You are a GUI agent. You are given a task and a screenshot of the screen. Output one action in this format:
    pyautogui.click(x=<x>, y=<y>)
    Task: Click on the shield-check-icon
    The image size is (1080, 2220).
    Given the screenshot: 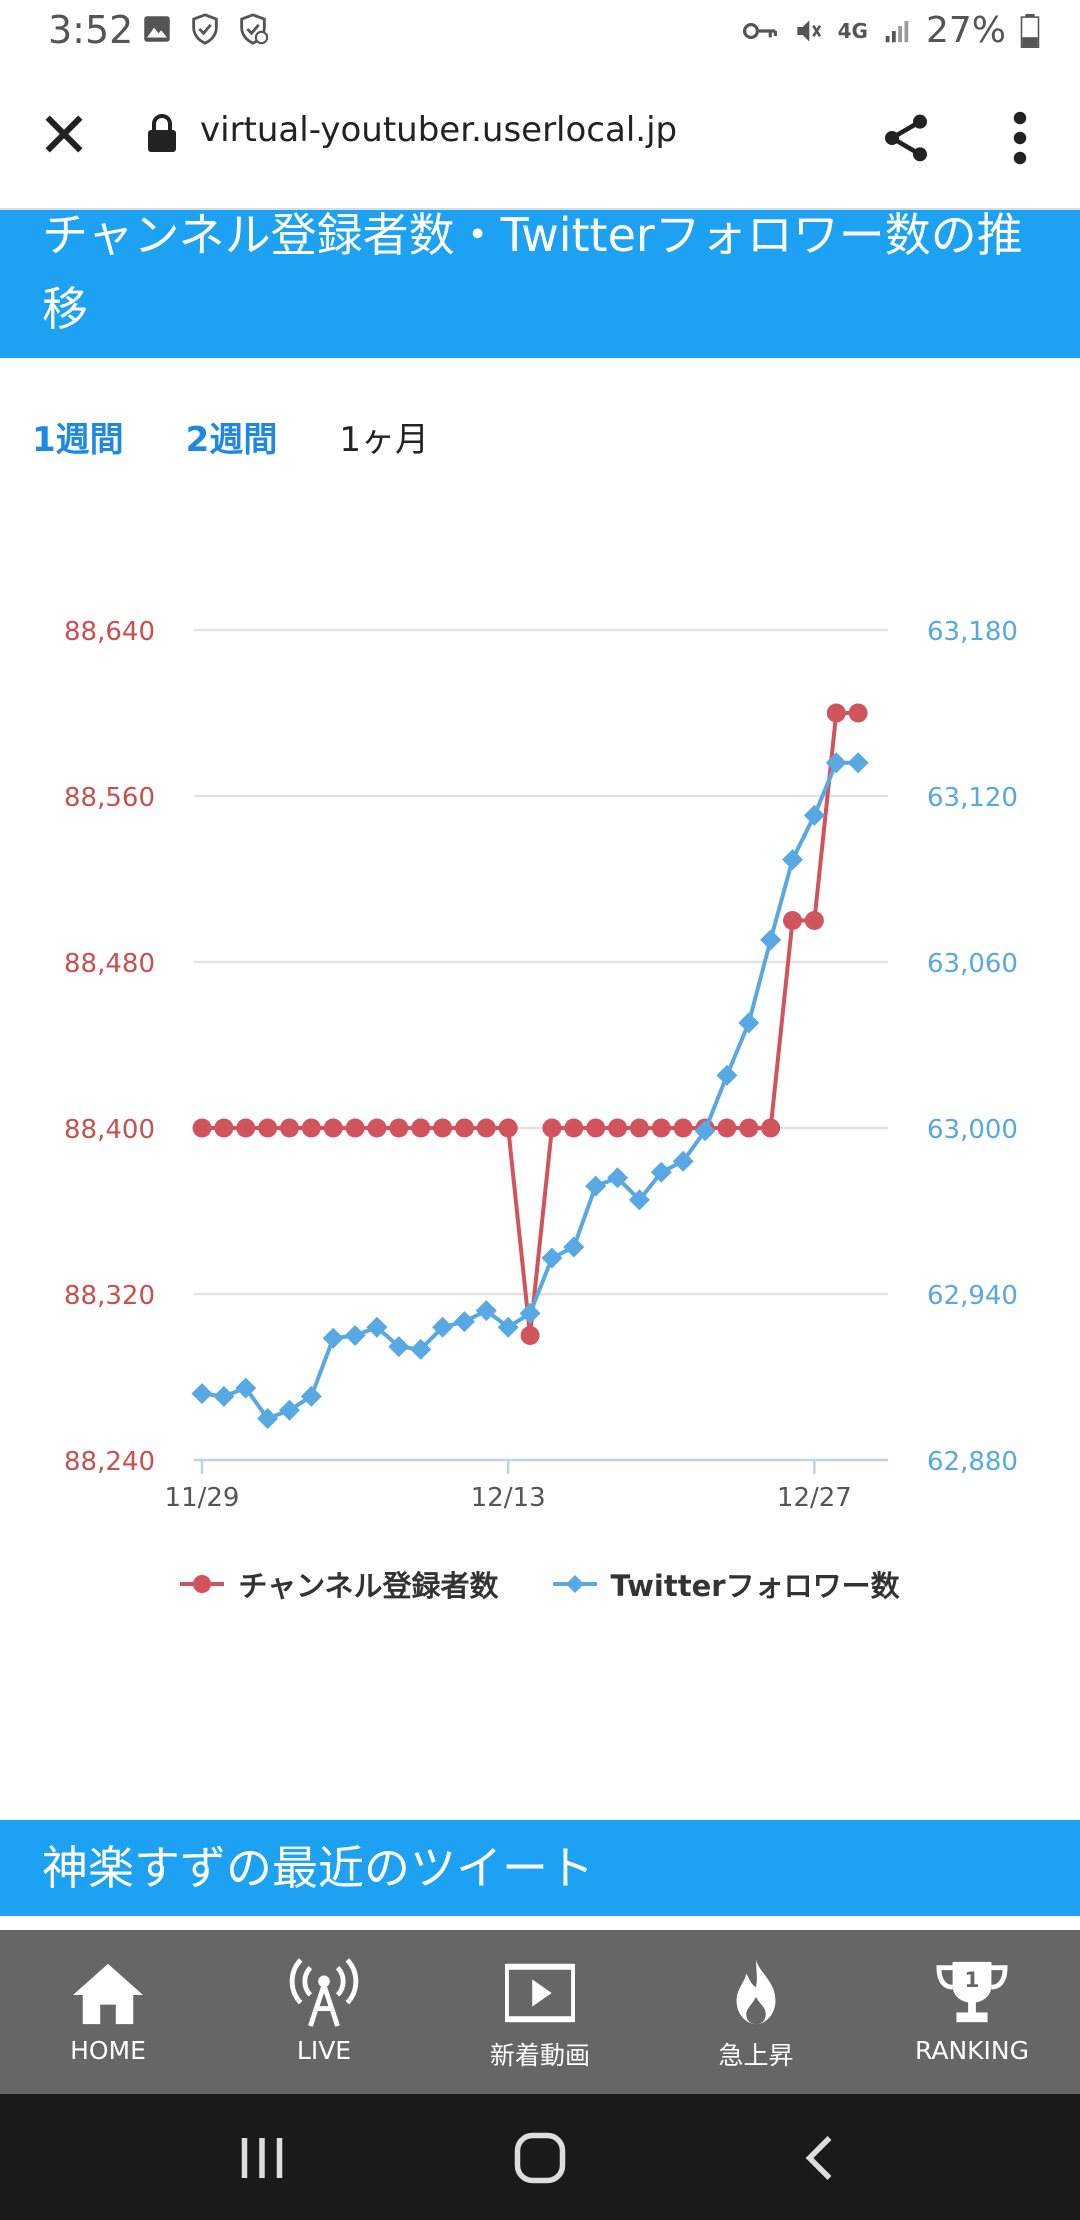 What is the action you would take?
    pyautogui.click(x=205, y=29)
    